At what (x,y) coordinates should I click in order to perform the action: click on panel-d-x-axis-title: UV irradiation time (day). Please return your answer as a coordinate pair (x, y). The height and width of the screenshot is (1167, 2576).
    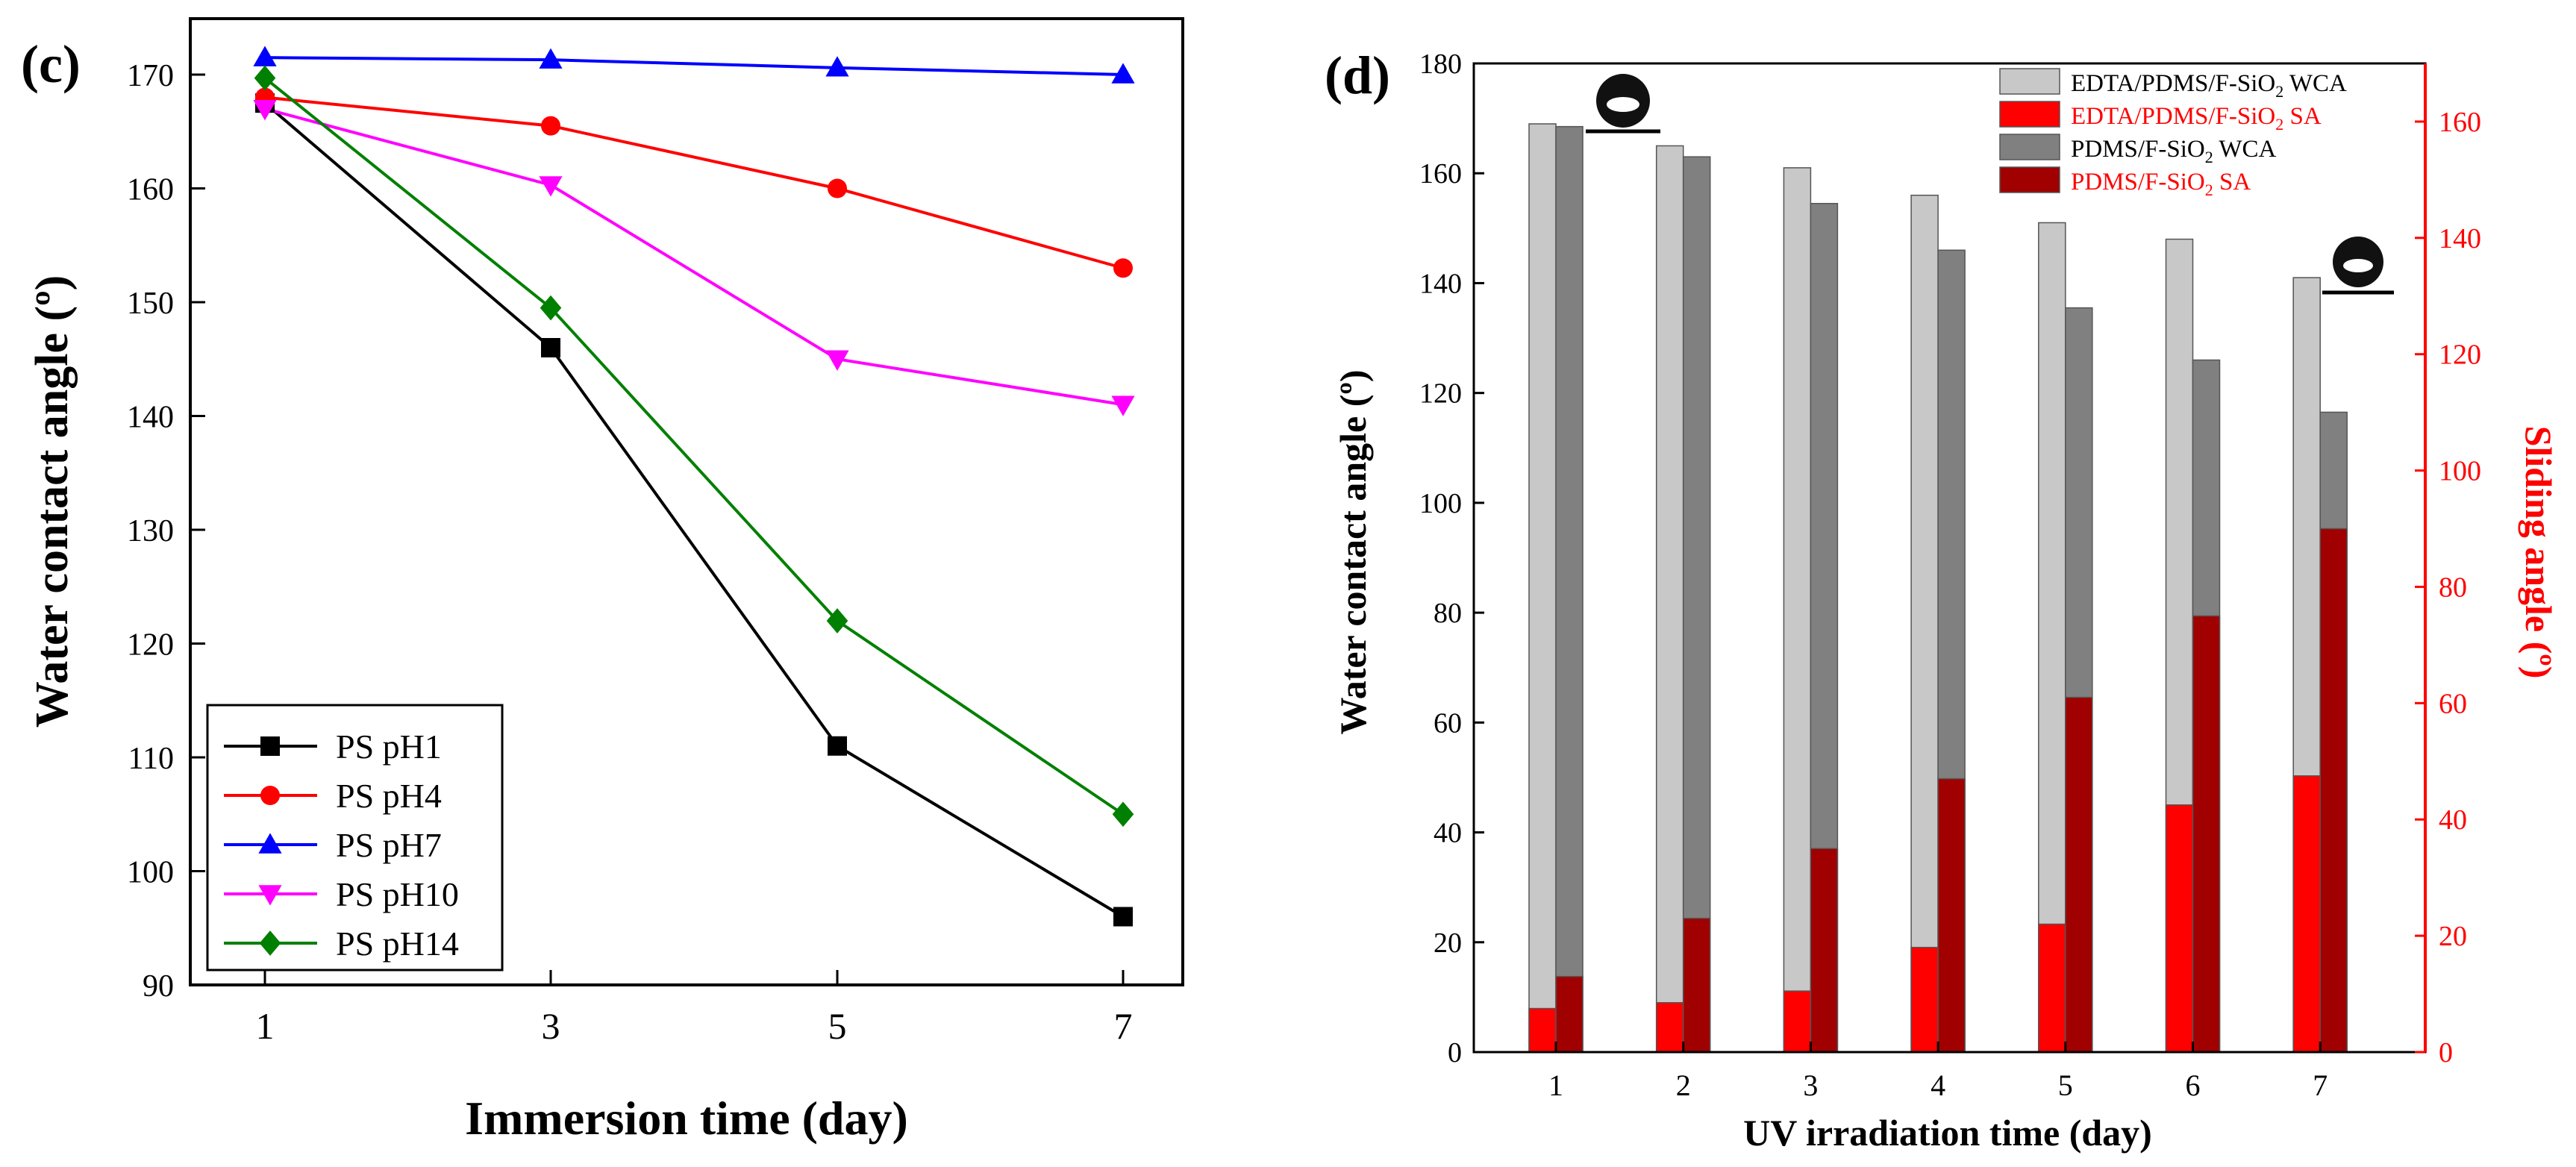
    Looking at the image, I should click on (1947, 1133).